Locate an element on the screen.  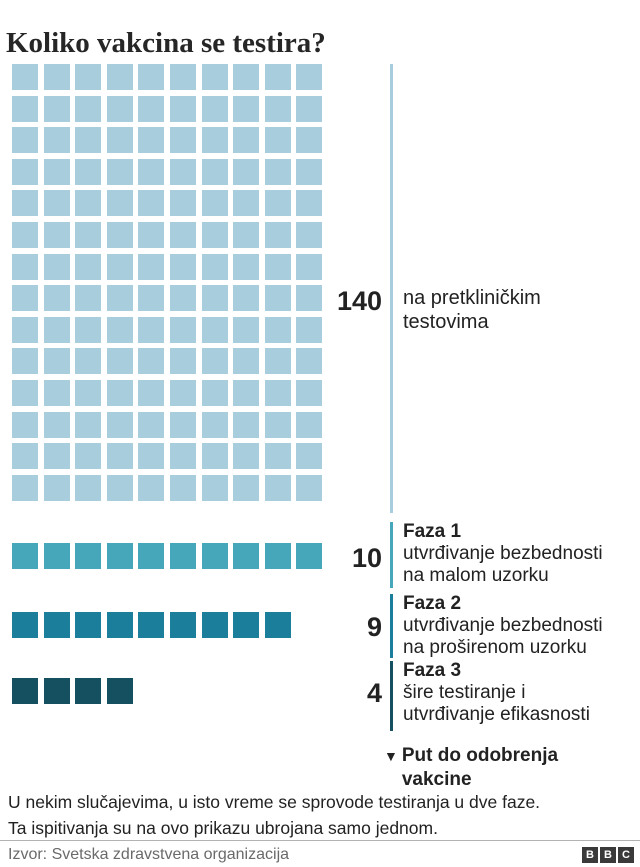
waffle-phase3 is located at coordinates (167, 691).